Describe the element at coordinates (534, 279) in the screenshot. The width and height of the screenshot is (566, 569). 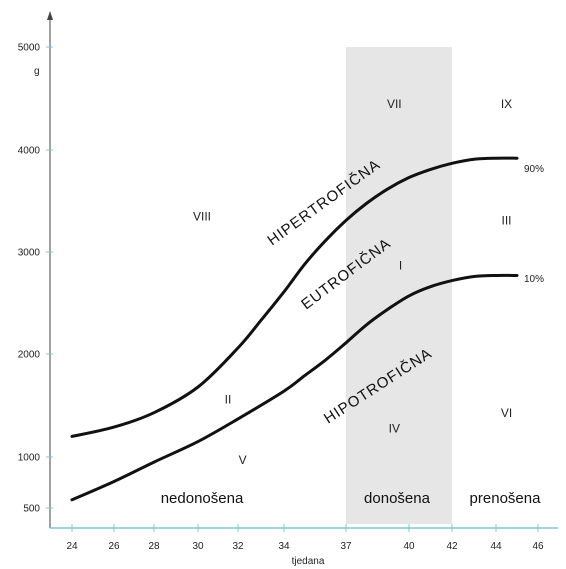
I see `series-label-10: 10%` at that location.